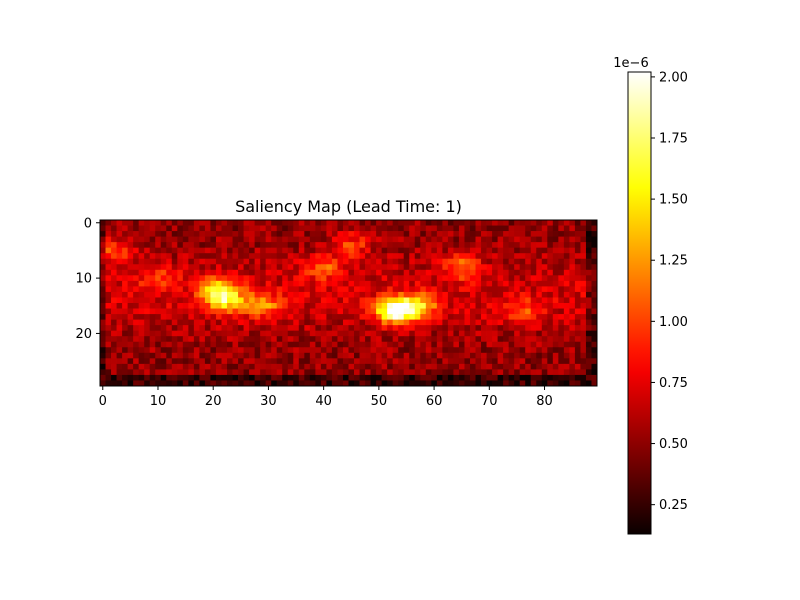 The width and height of the screenshot is (800, 600). Describe the element at coordinates (673, 322) in the screenshot. I see `colorbar-tick-label: 1.00` at that location.